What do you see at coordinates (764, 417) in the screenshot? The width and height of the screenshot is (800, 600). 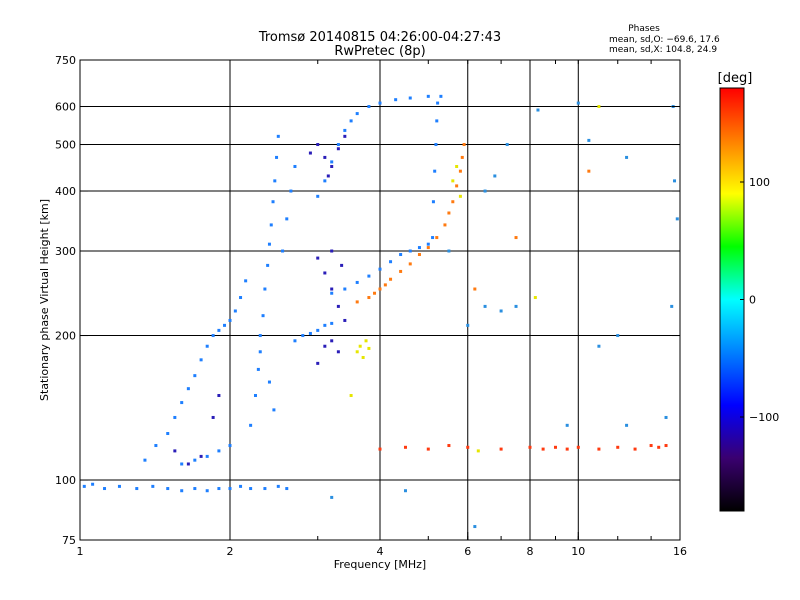 I see `colorbar-tick-label: −100` at bounding box center [764, 417].